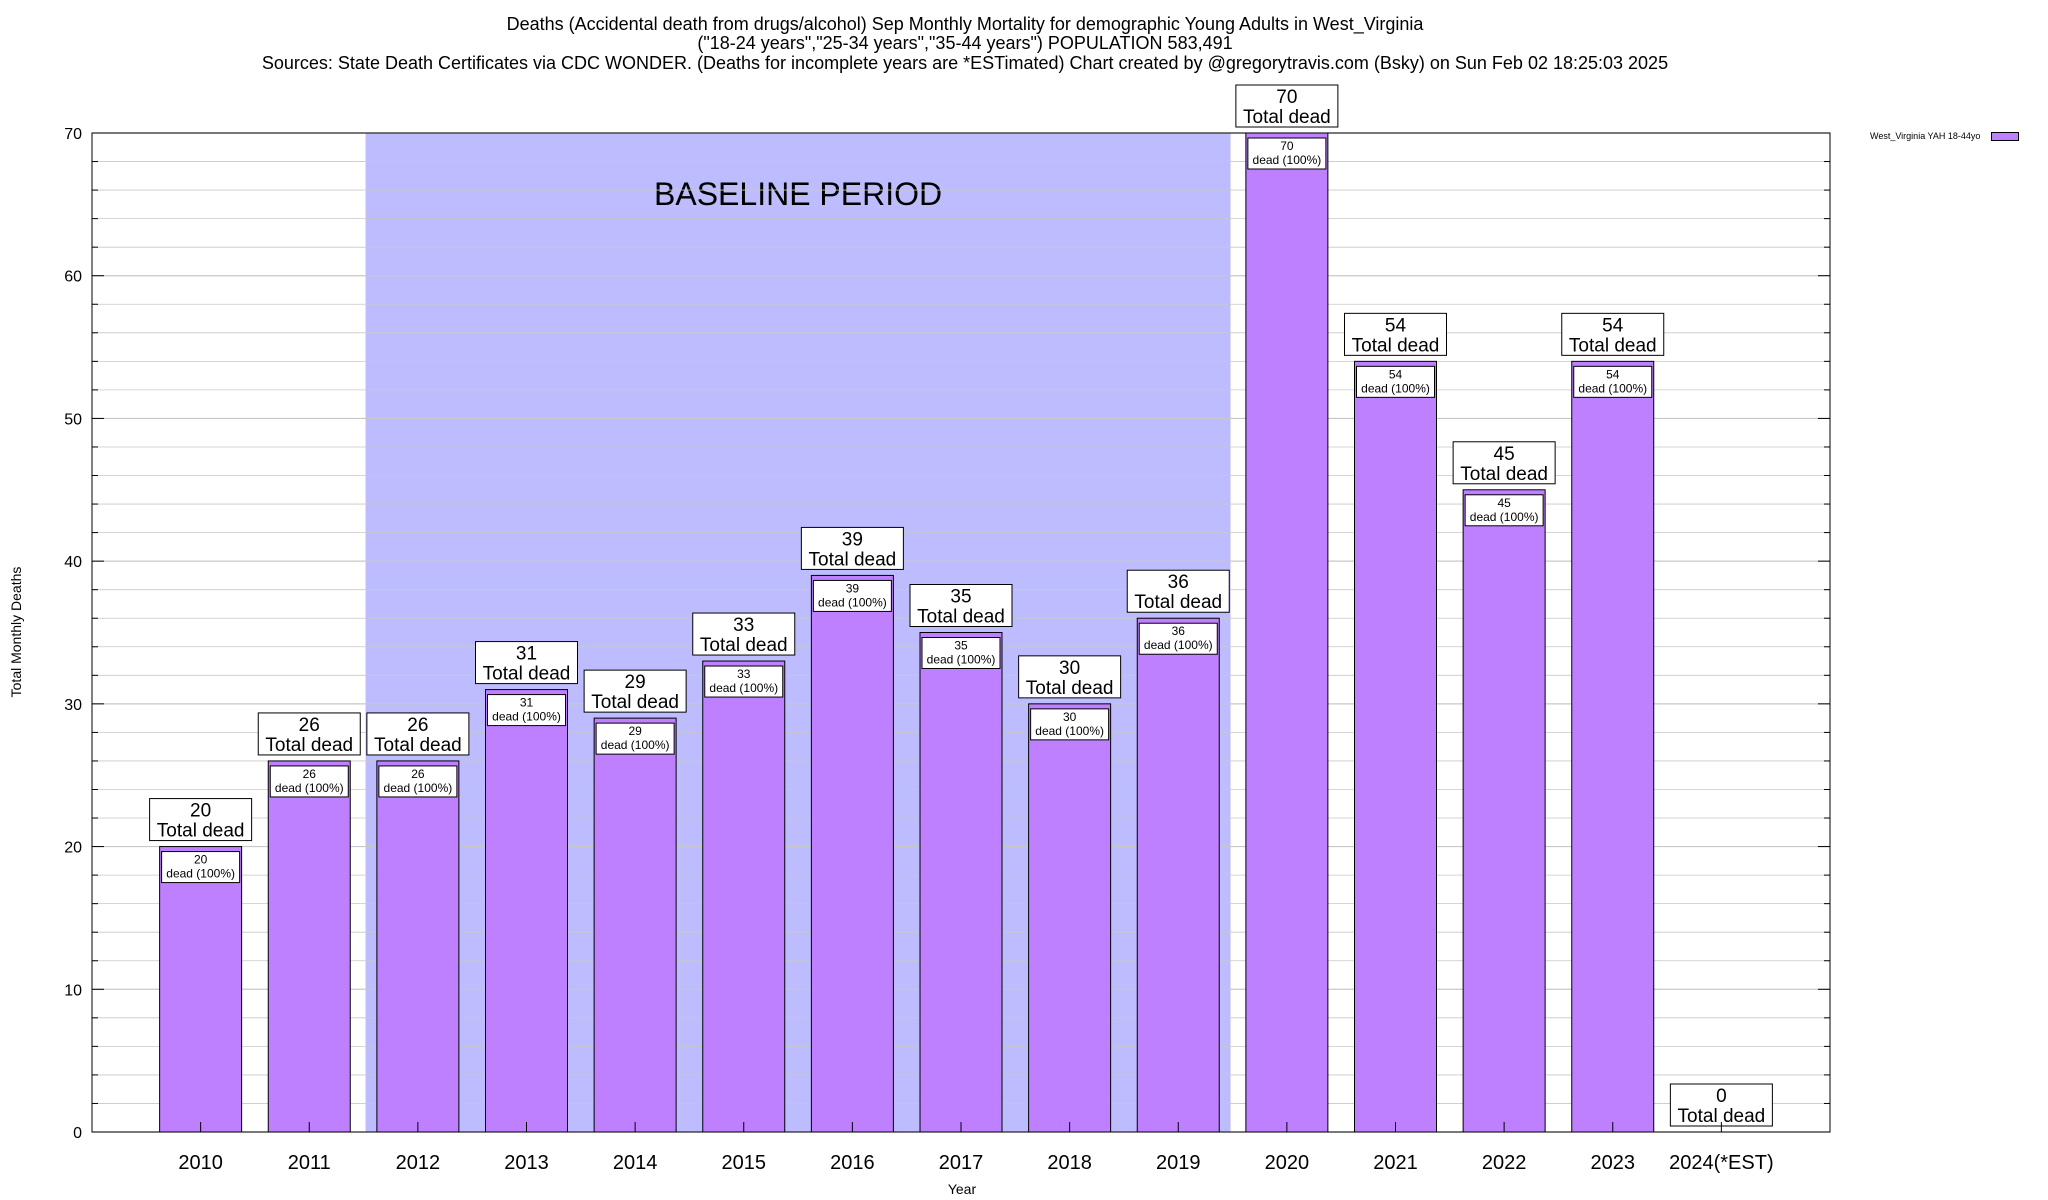  I want to click on inner-label-value: 36, so click(1179, 631).